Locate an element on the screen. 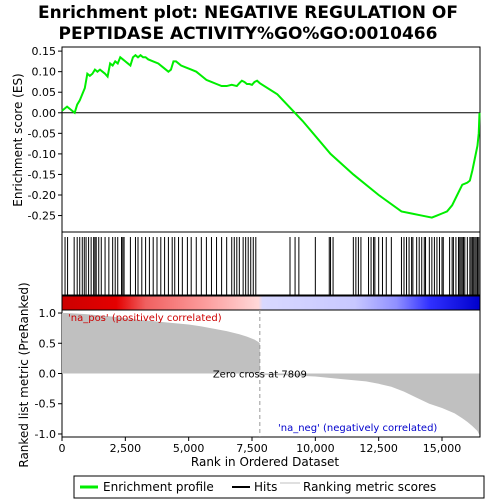  metric-y-tick-label: -1.0 is located at coordinates (45, 434).